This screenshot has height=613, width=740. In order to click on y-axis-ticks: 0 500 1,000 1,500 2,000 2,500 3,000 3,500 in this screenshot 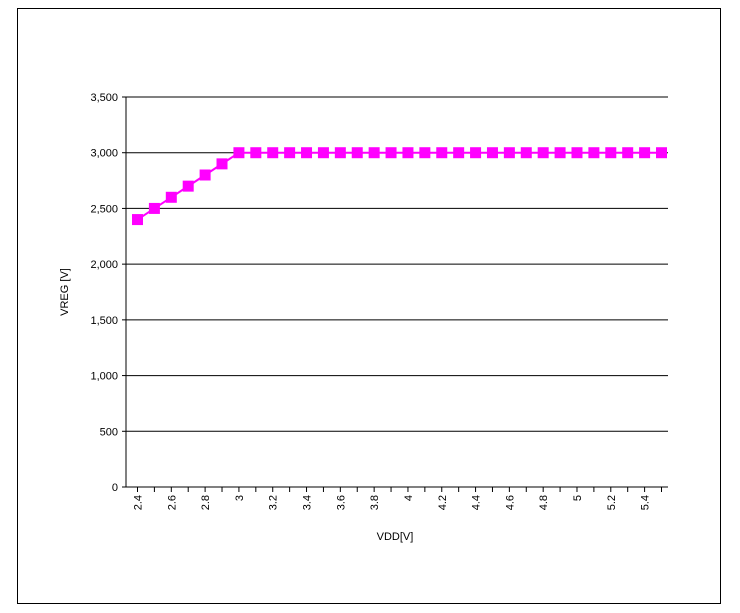, I will do `click(108, 293)`.